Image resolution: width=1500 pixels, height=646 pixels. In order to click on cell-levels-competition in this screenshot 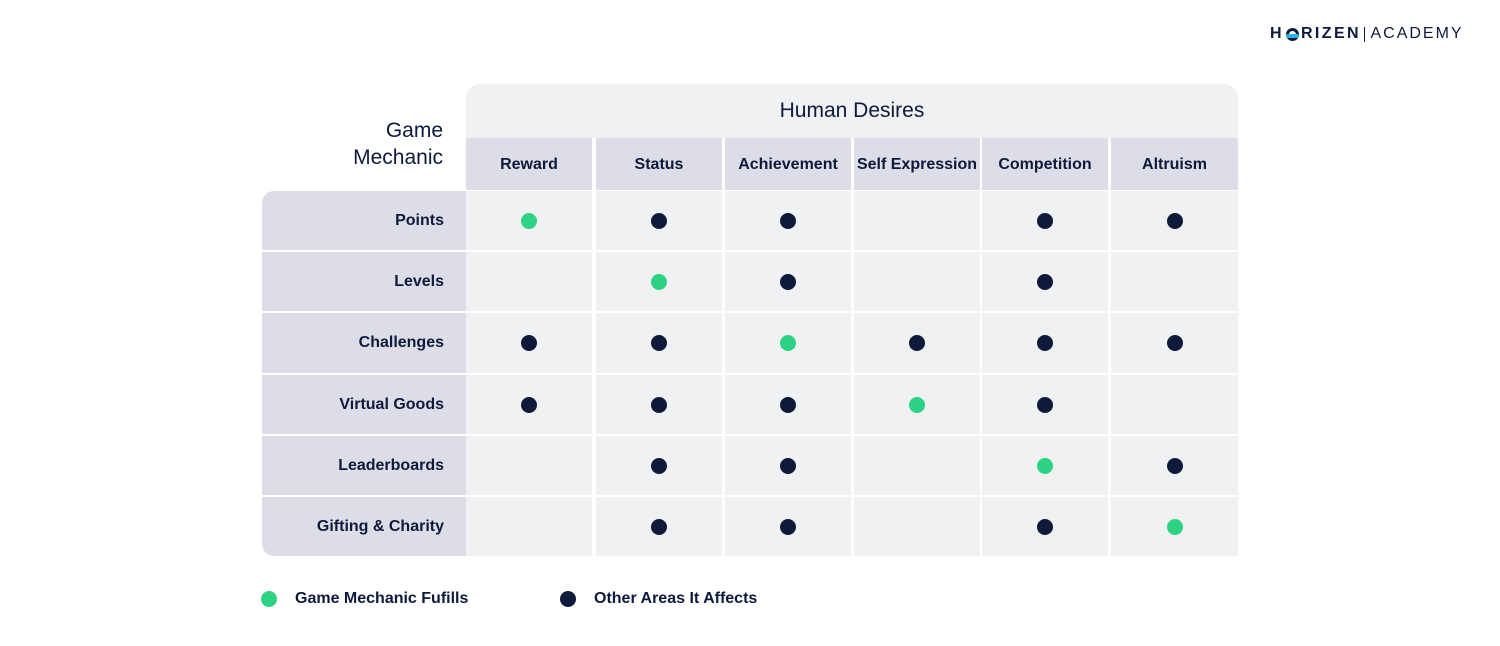, I will do `click(1045, 281)`.